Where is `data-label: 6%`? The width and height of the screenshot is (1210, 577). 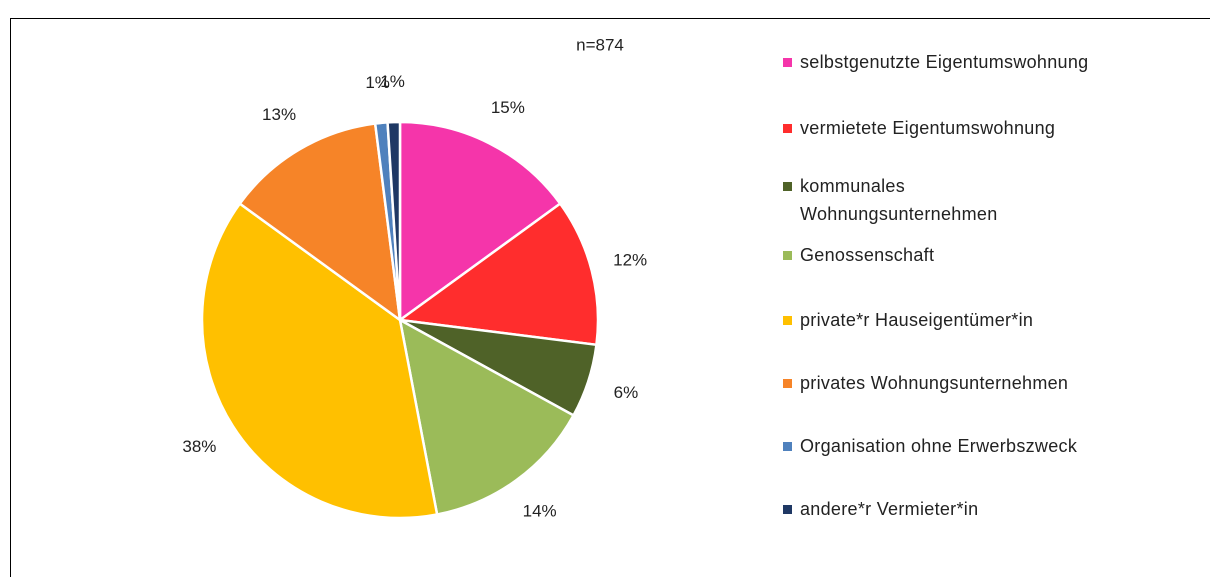
data-label: 6% is located at coordinates (626, 392).